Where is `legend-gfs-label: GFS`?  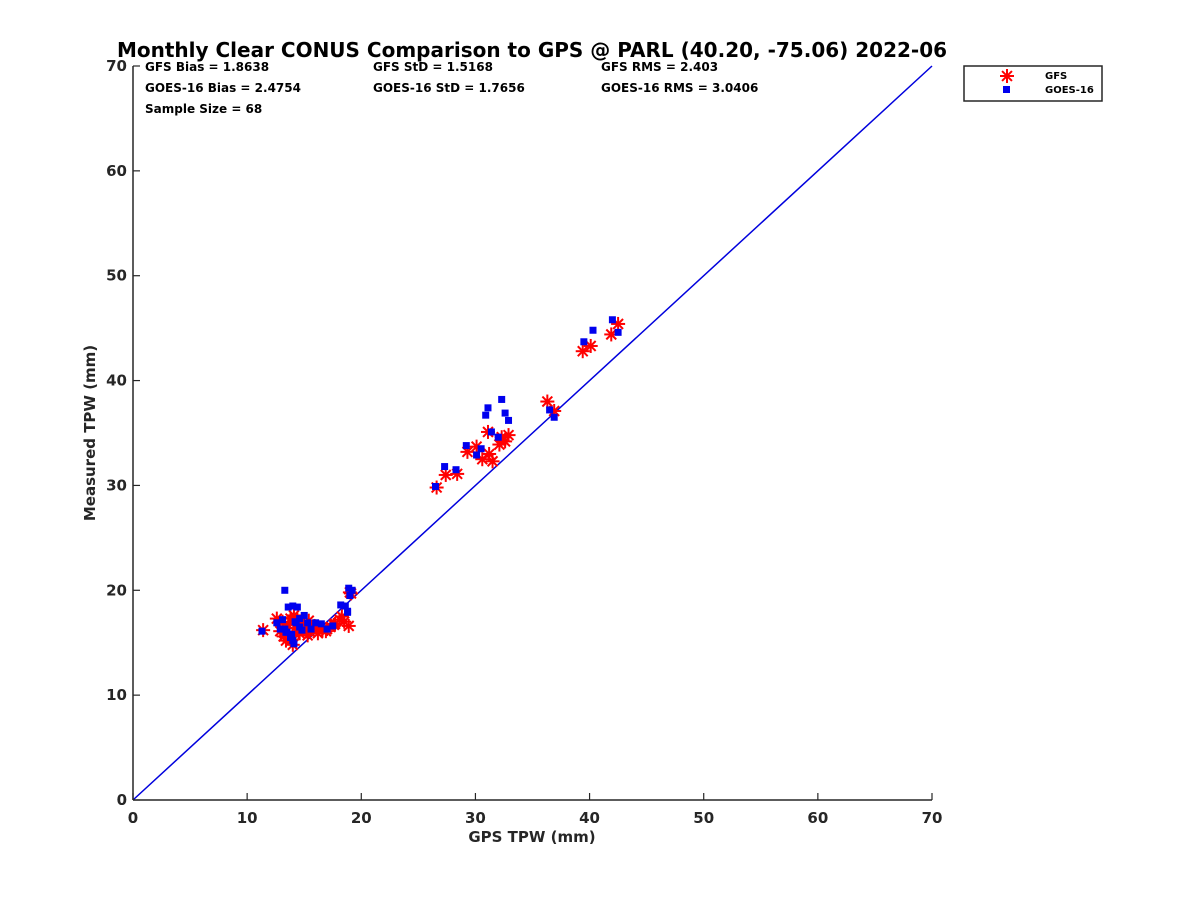 legend-gfs-label: GFS is located at coordinates (1056, 76).